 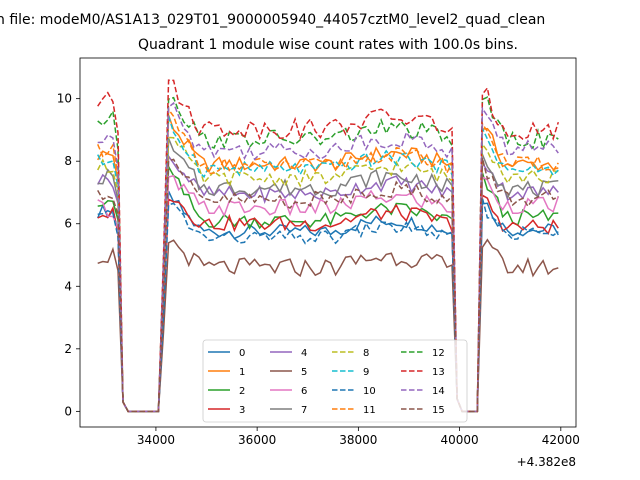 I want to click on legend-label-8: 8, so click(x=366, y=353).